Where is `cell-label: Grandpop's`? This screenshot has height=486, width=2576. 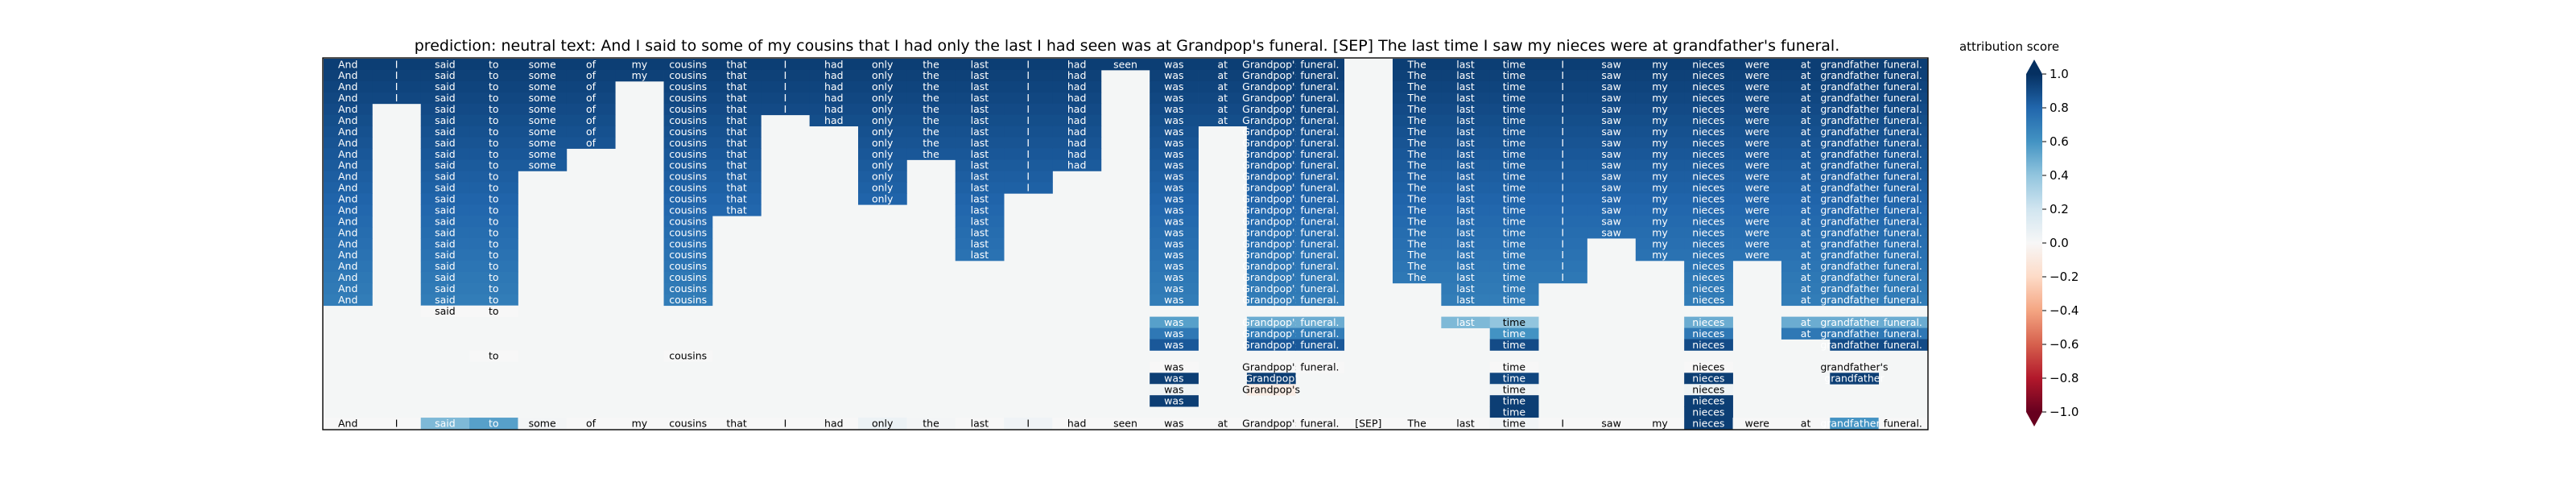
cell-label: Grandpop's is located at coordinates (1271, 232).